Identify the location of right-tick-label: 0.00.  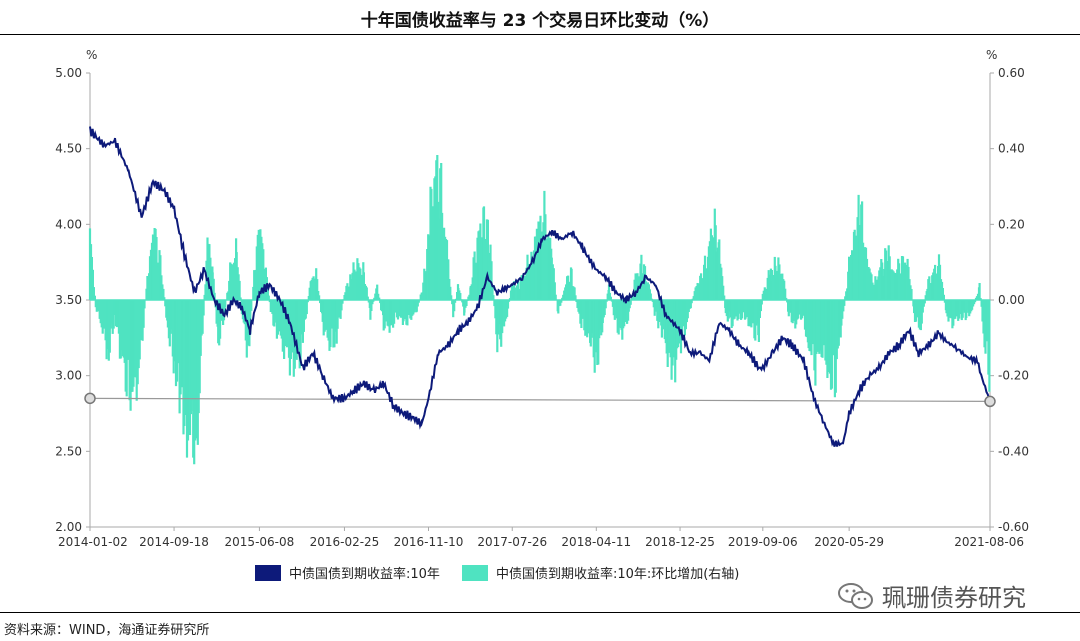
(1011, 300).